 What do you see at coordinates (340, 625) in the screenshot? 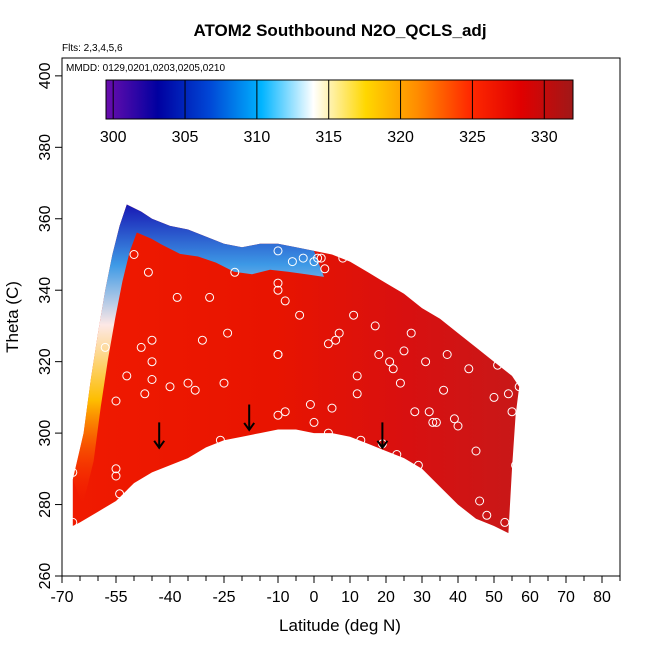
I see `x-axis-label: Latitude (deg N)` at bounding box center [340, 625].